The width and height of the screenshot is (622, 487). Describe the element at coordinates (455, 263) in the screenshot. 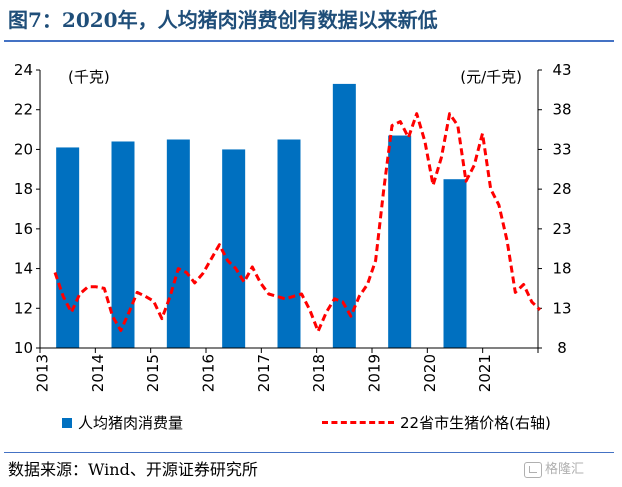

I see `bar-2020` at that location.